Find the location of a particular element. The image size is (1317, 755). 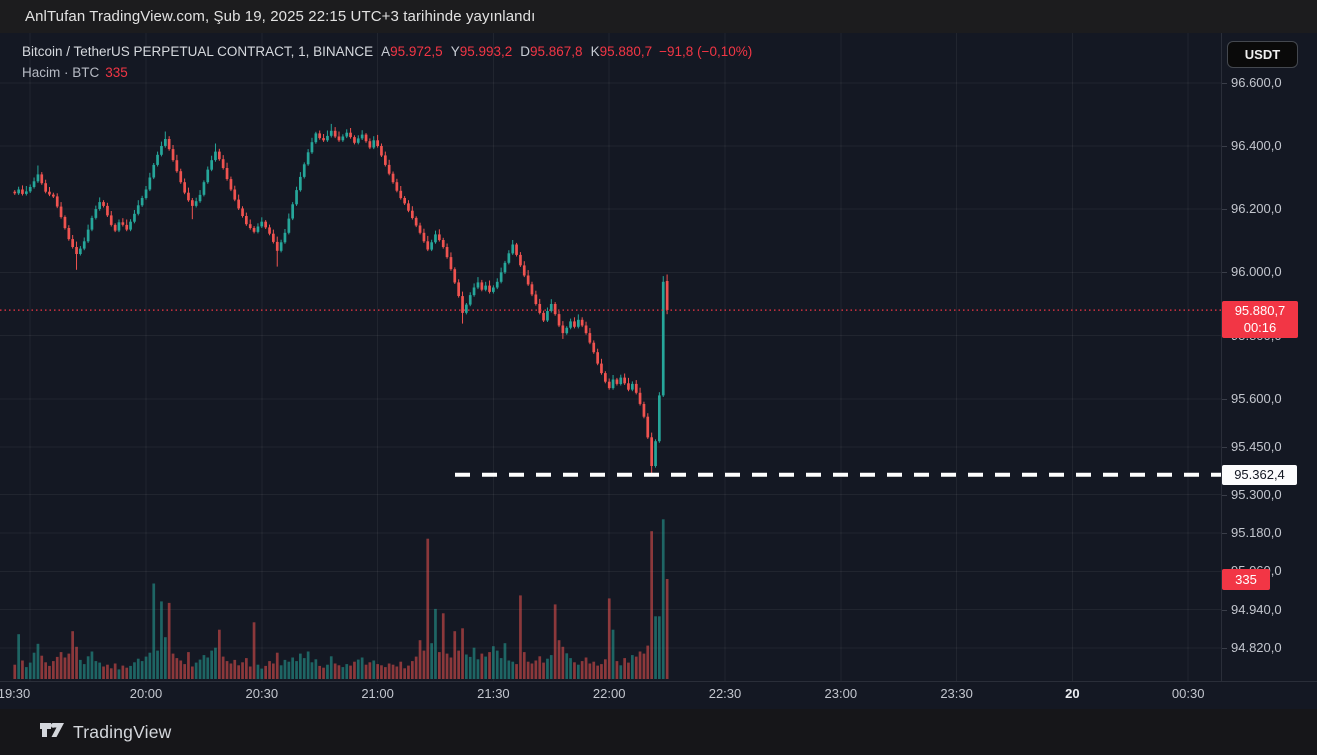

price-axis-label: 96.200,0 is located at coordinates (1256, 209).